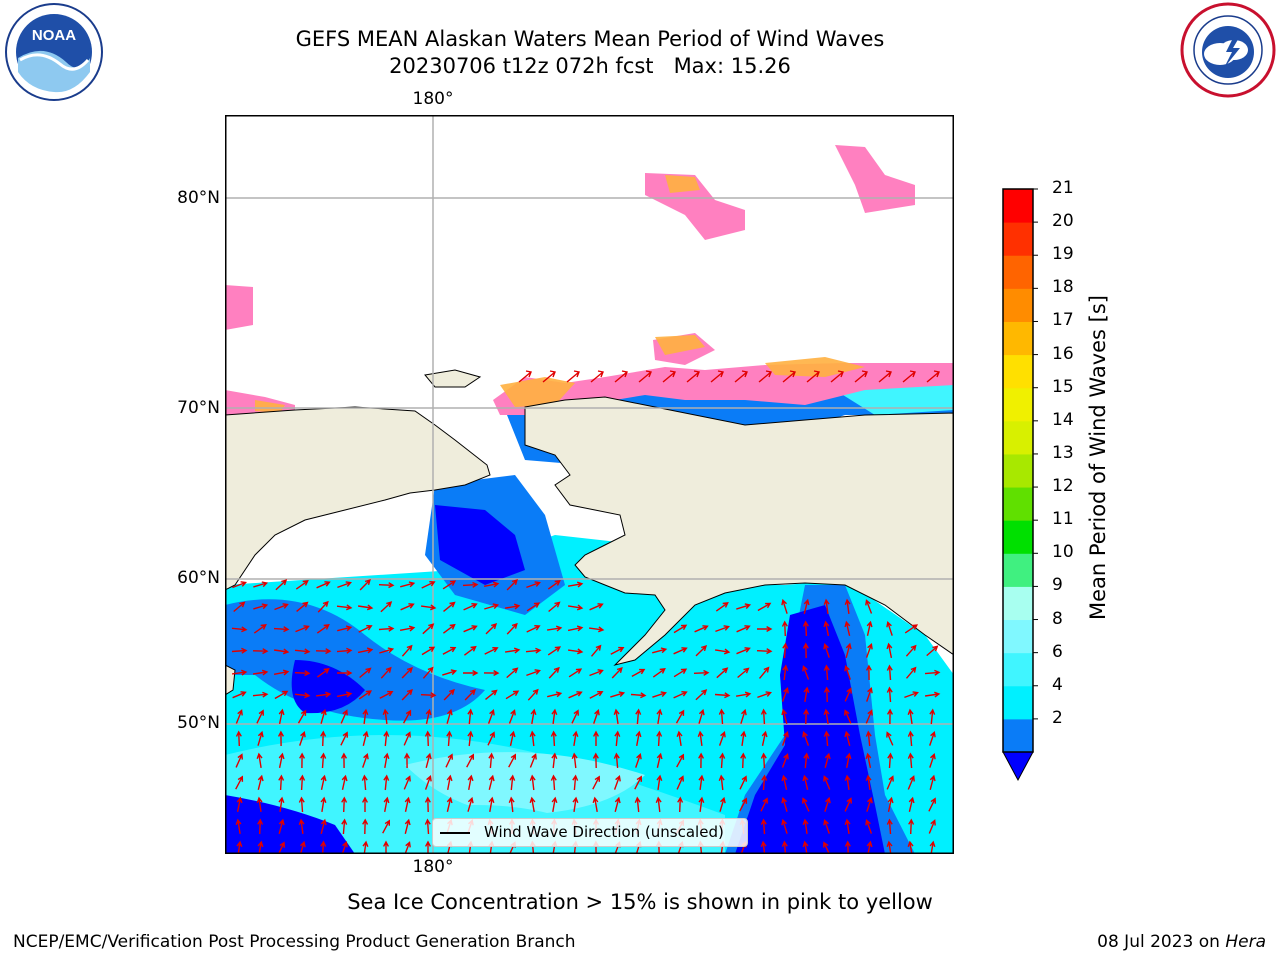 This screenshot has height=960, width=1280. I want to click on colorbar-tick-label: 9, so click(1057, 585).